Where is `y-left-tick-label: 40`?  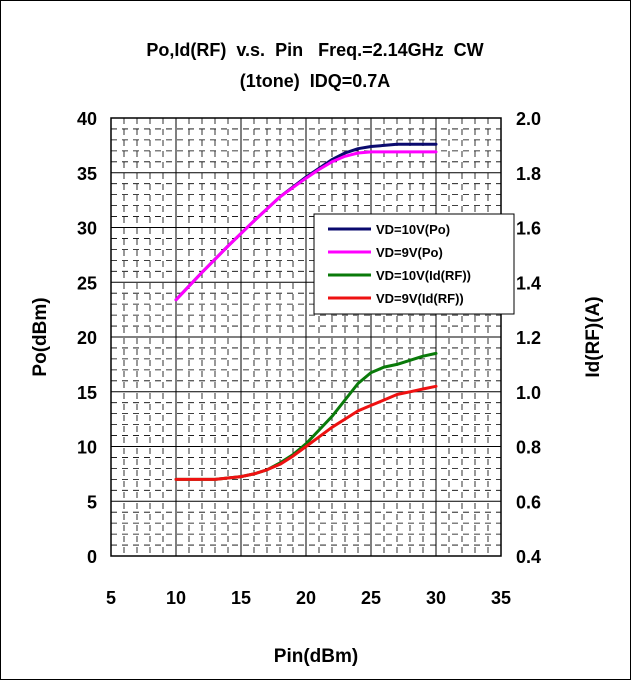
y-left-tick-label: 40 is located at coordinates (87, 119).